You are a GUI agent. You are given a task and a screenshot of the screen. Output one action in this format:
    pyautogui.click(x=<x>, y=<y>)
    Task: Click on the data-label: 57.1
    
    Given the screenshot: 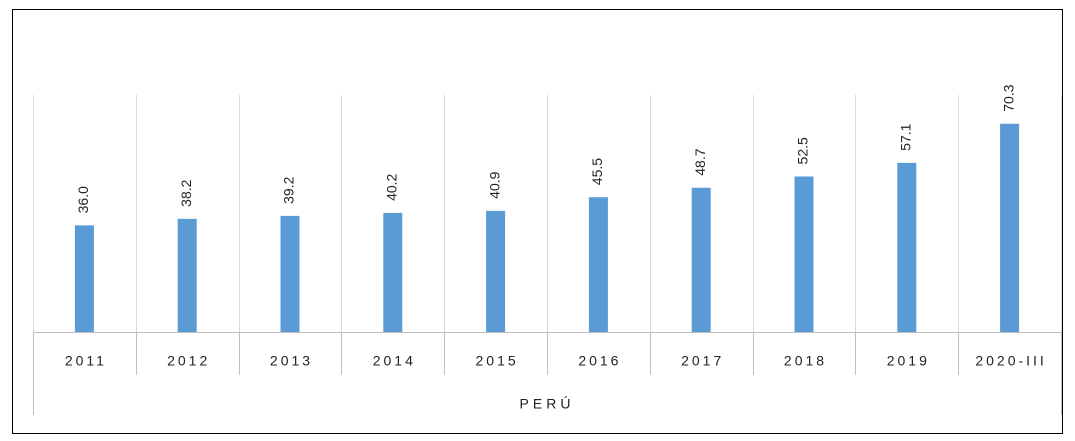 What is the action you would take?
    pyautogui.click(x=906, y=136)
    